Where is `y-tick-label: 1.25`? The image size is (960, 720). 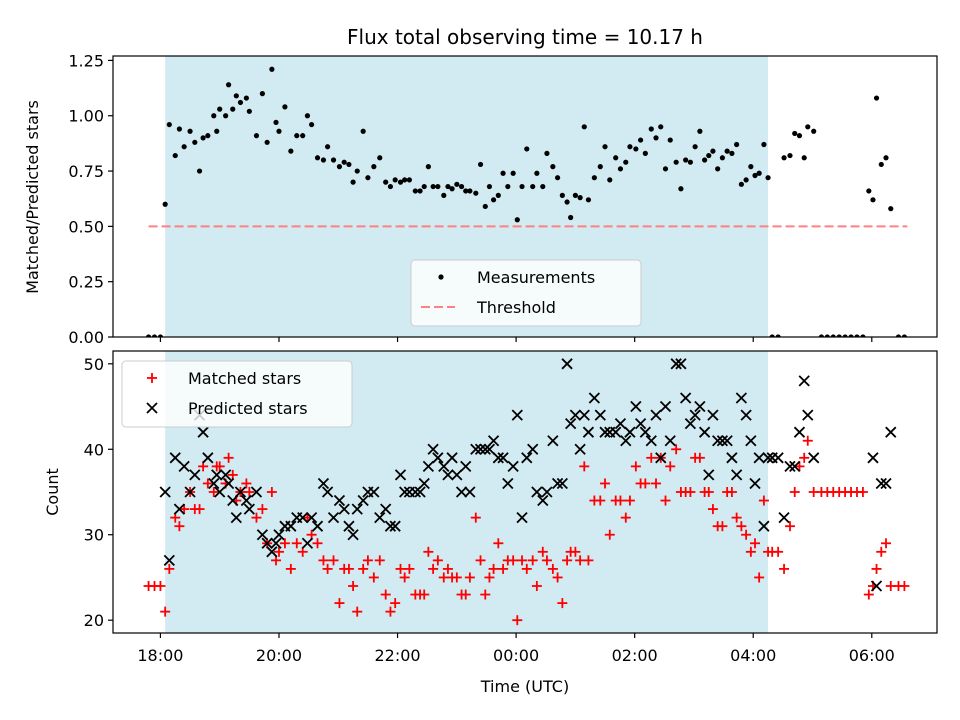 y-tick-label: 1.25 is located at coordinates (86, 60).